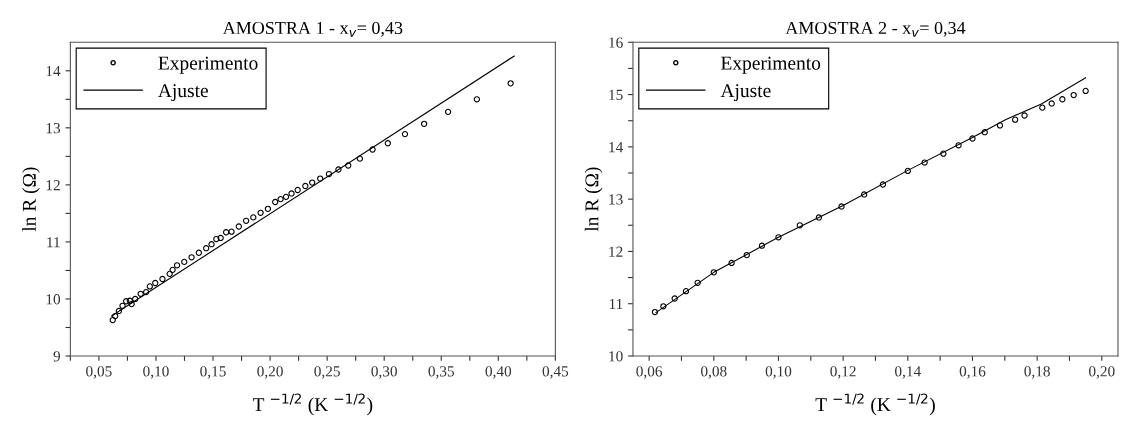  What do you see at coordinates (843, 372) in the screenshot?
I see `x-tick-label: 0,12` at bounding box center [843, 372].